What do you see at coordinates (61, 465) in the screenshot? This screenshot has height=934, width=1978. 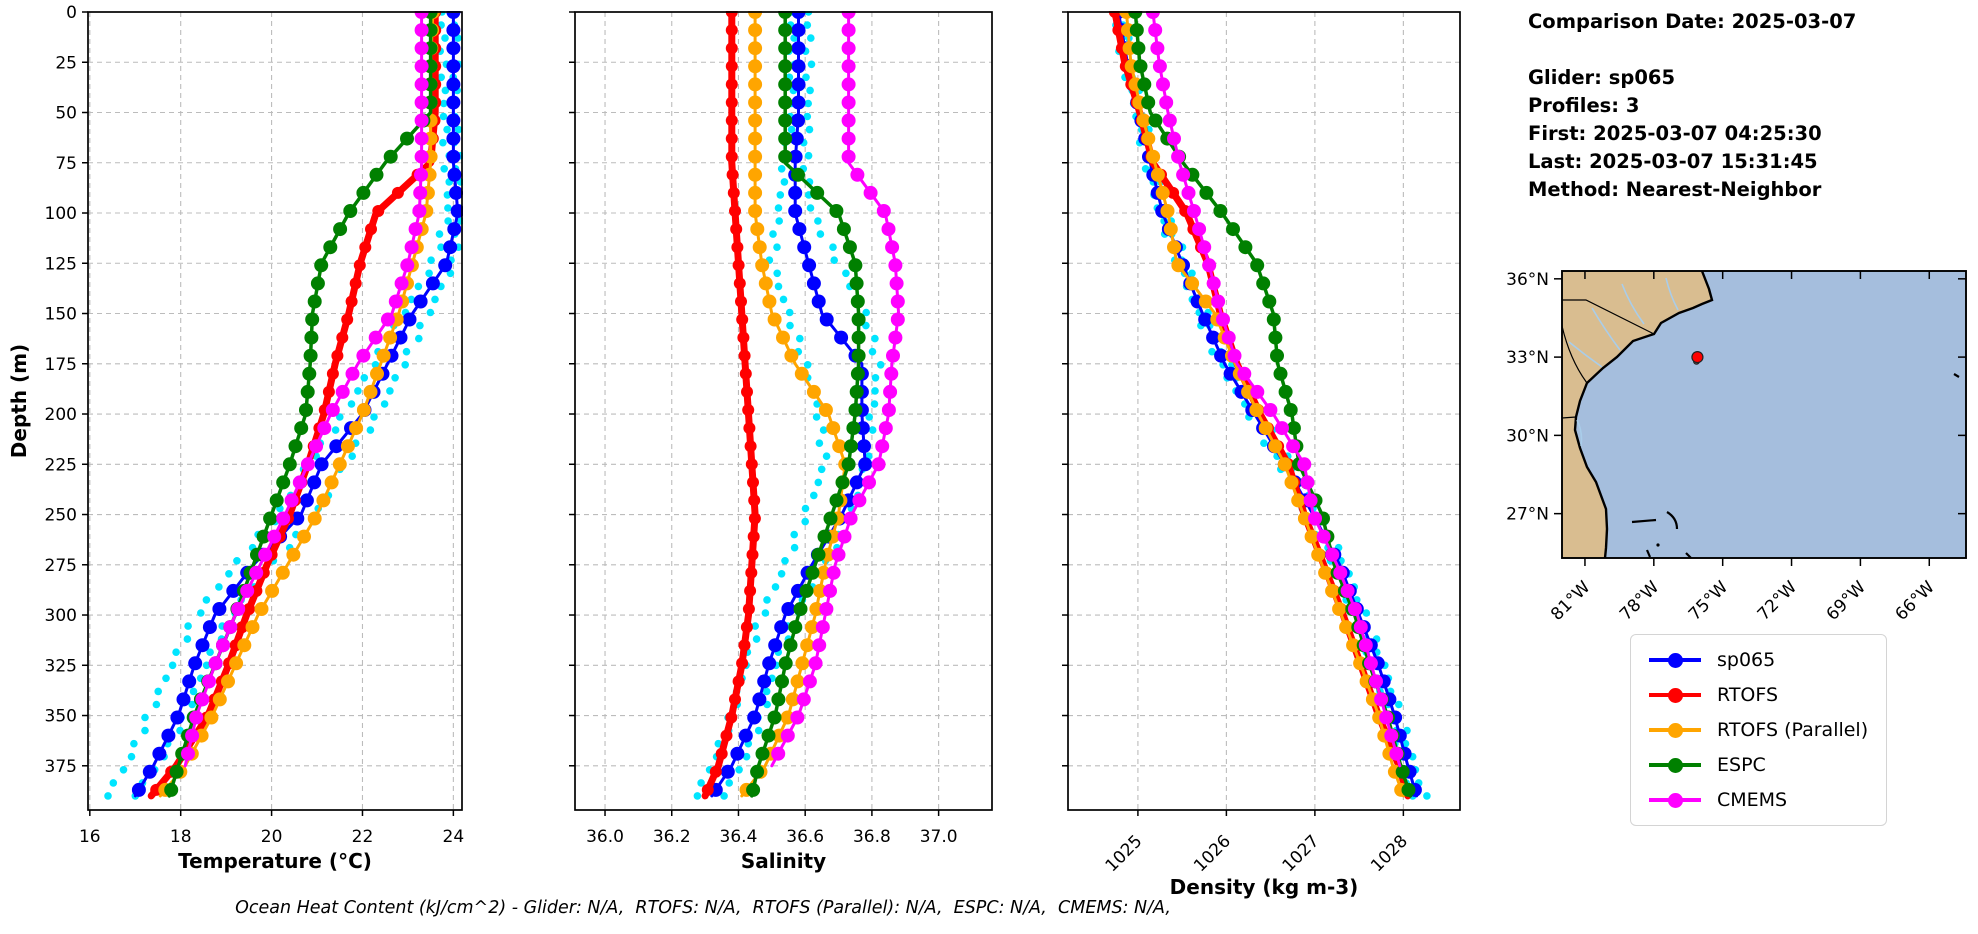 I see `y-tick-label: 225` at bounding box center [61, 465].